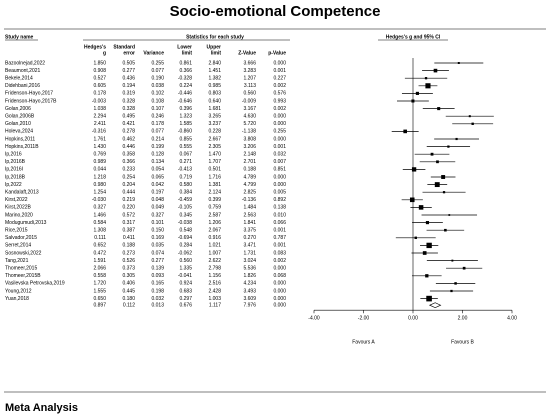  Describe the element at coordinates (214, 299) in the screenshot. I see `stat-cell: 1.003` at that location.